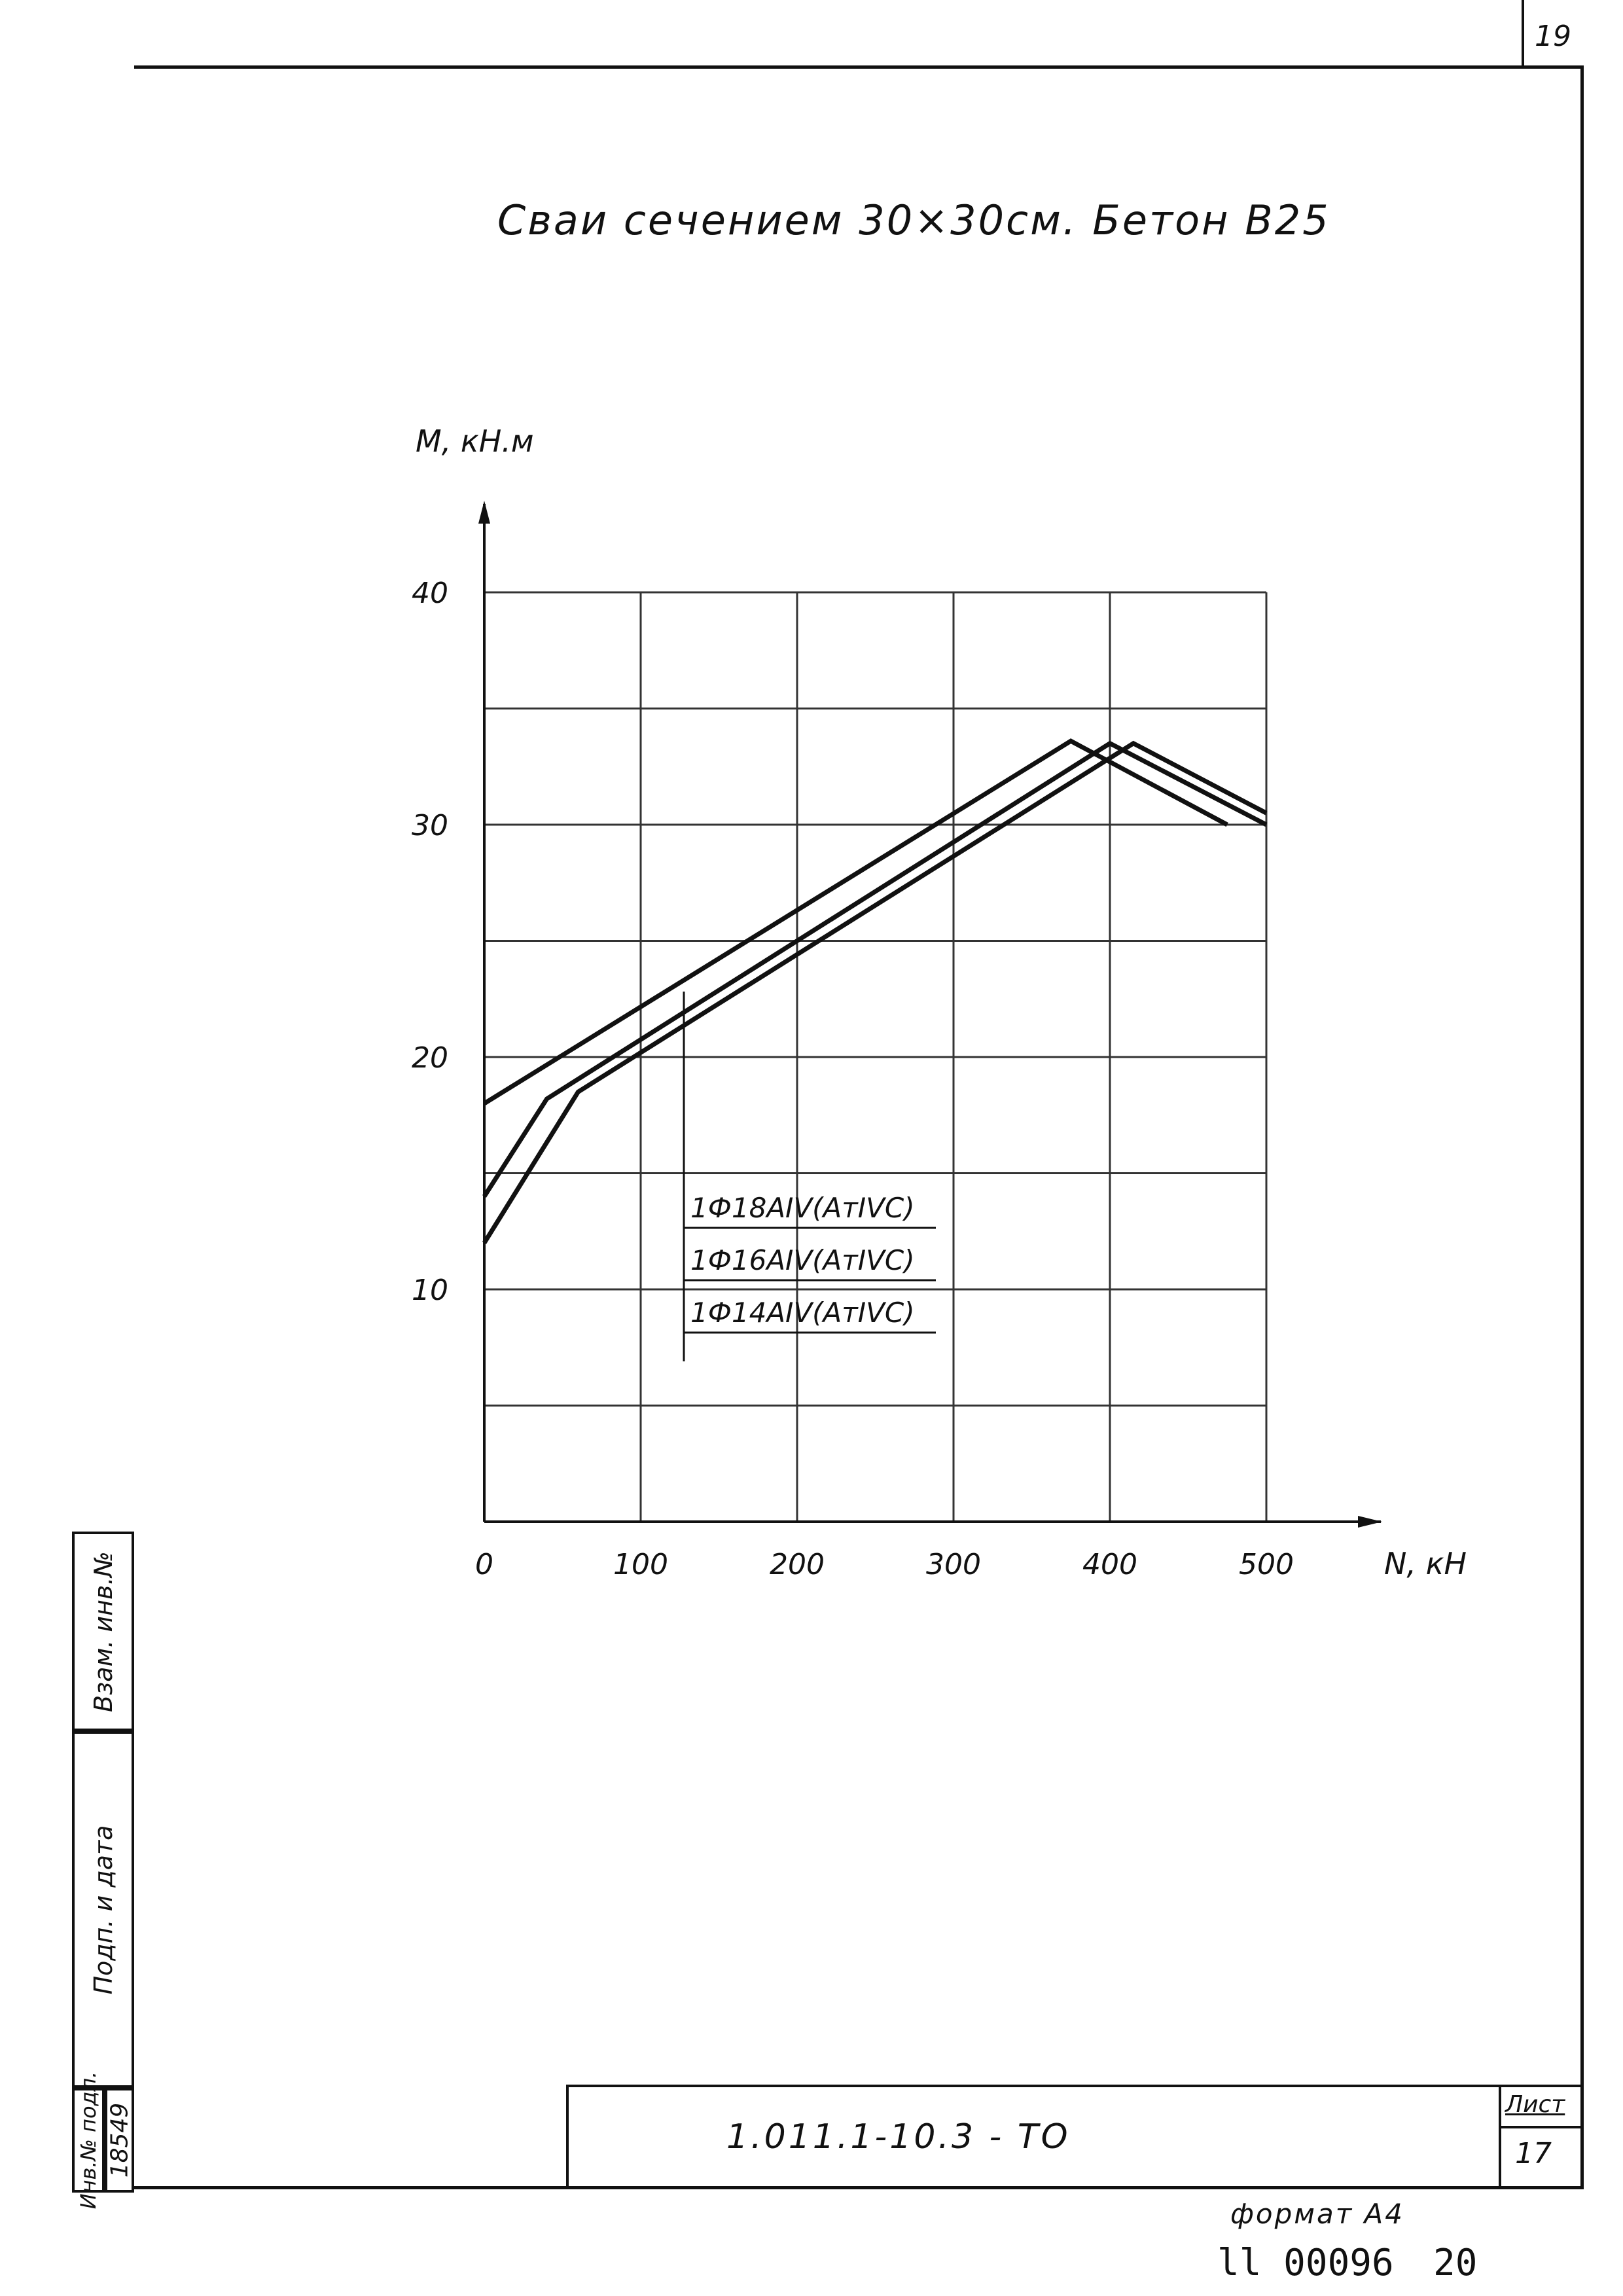 This screenshot has width=1623, height=2296. I want to click on signature-date-box: Подп. и дата, so click(103, 1909).